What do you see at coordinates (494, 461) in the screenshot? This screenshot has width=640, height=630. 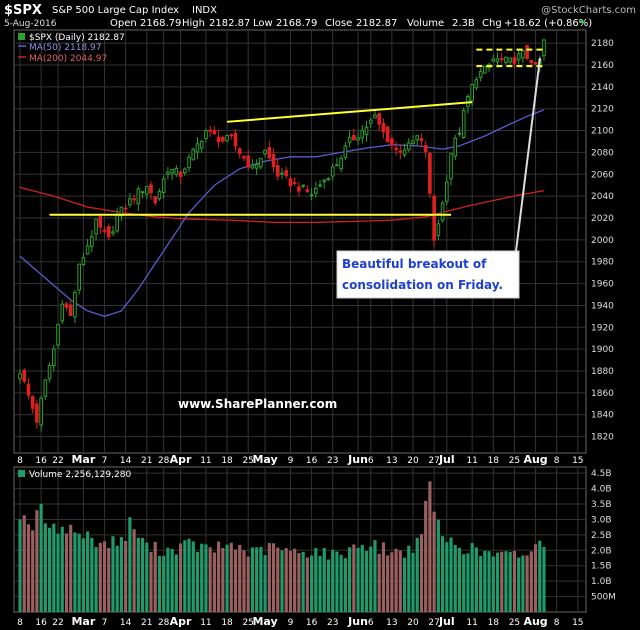 I see `x-tick-label: 18` at bounding box center [494, 461].